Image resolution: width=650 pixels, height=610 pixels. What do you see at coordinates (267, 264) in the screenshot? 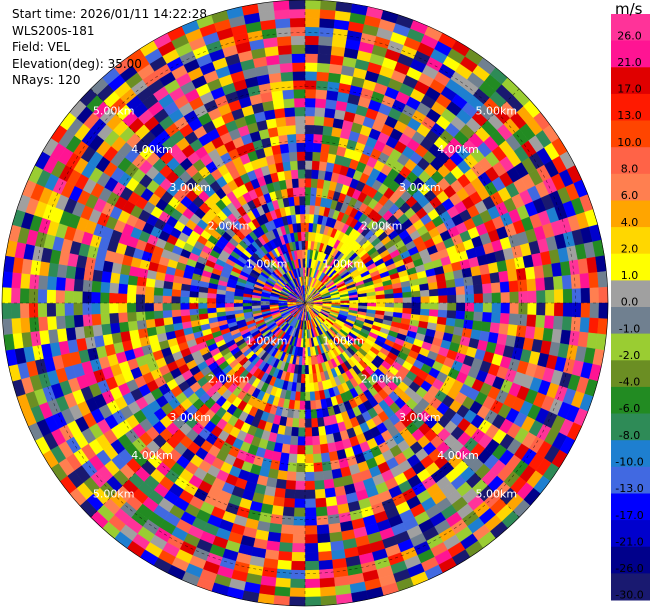
I see `range-ring-label: 1.00km` at bounding box center [267, 264].